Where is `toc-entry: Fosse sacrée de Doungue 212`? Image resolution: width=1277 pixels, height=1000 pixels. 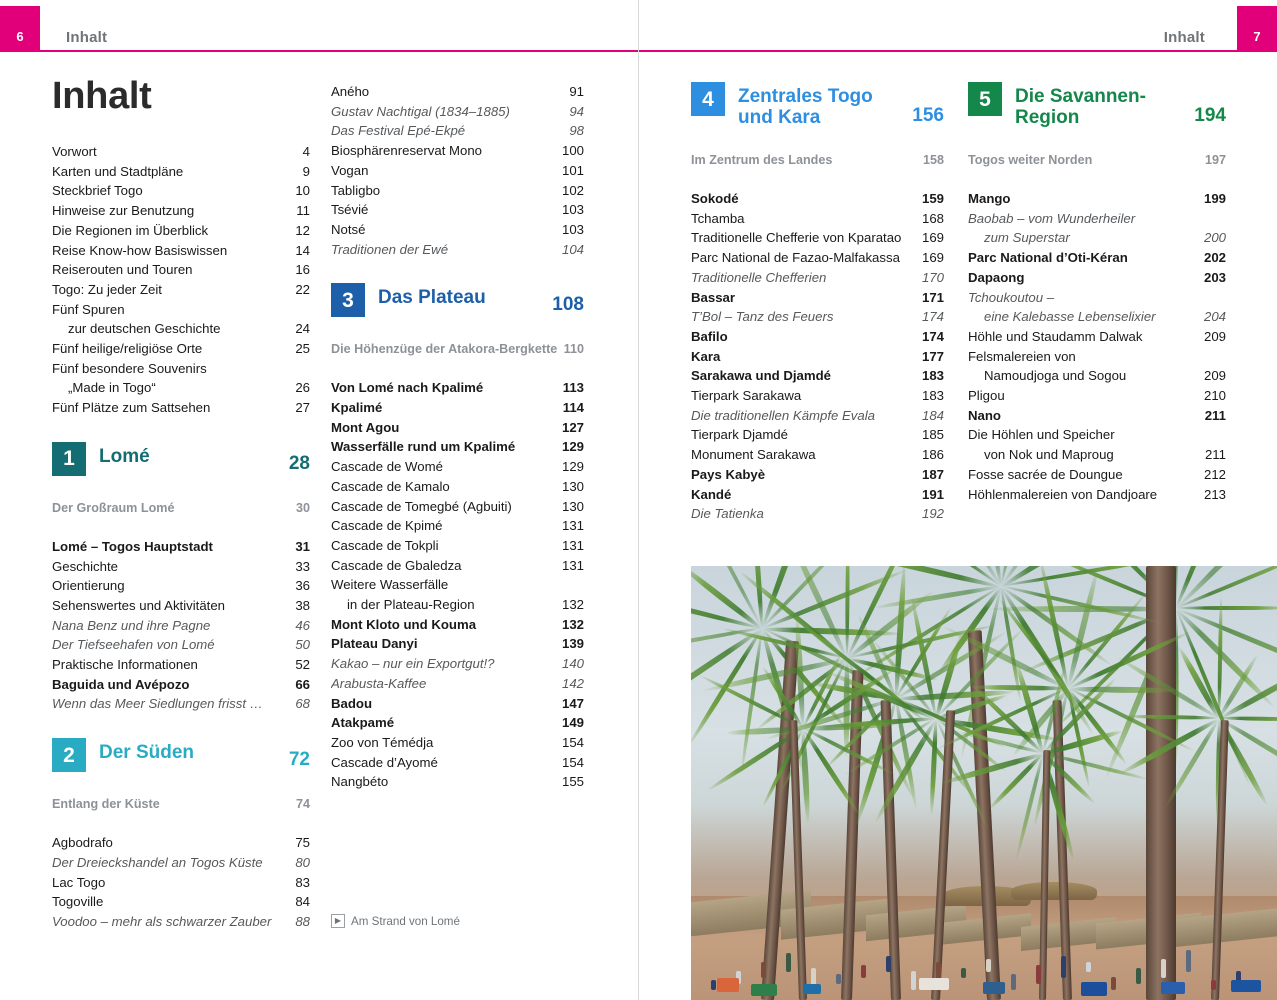
toc-entry: Fosse sacrée de Doungue 212 is located at coordinates (1097, 475).